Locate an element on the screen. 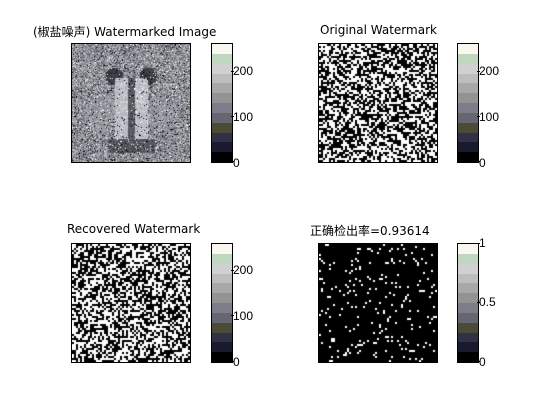  recovered-watermark-image is located at coordinates (131, 303).